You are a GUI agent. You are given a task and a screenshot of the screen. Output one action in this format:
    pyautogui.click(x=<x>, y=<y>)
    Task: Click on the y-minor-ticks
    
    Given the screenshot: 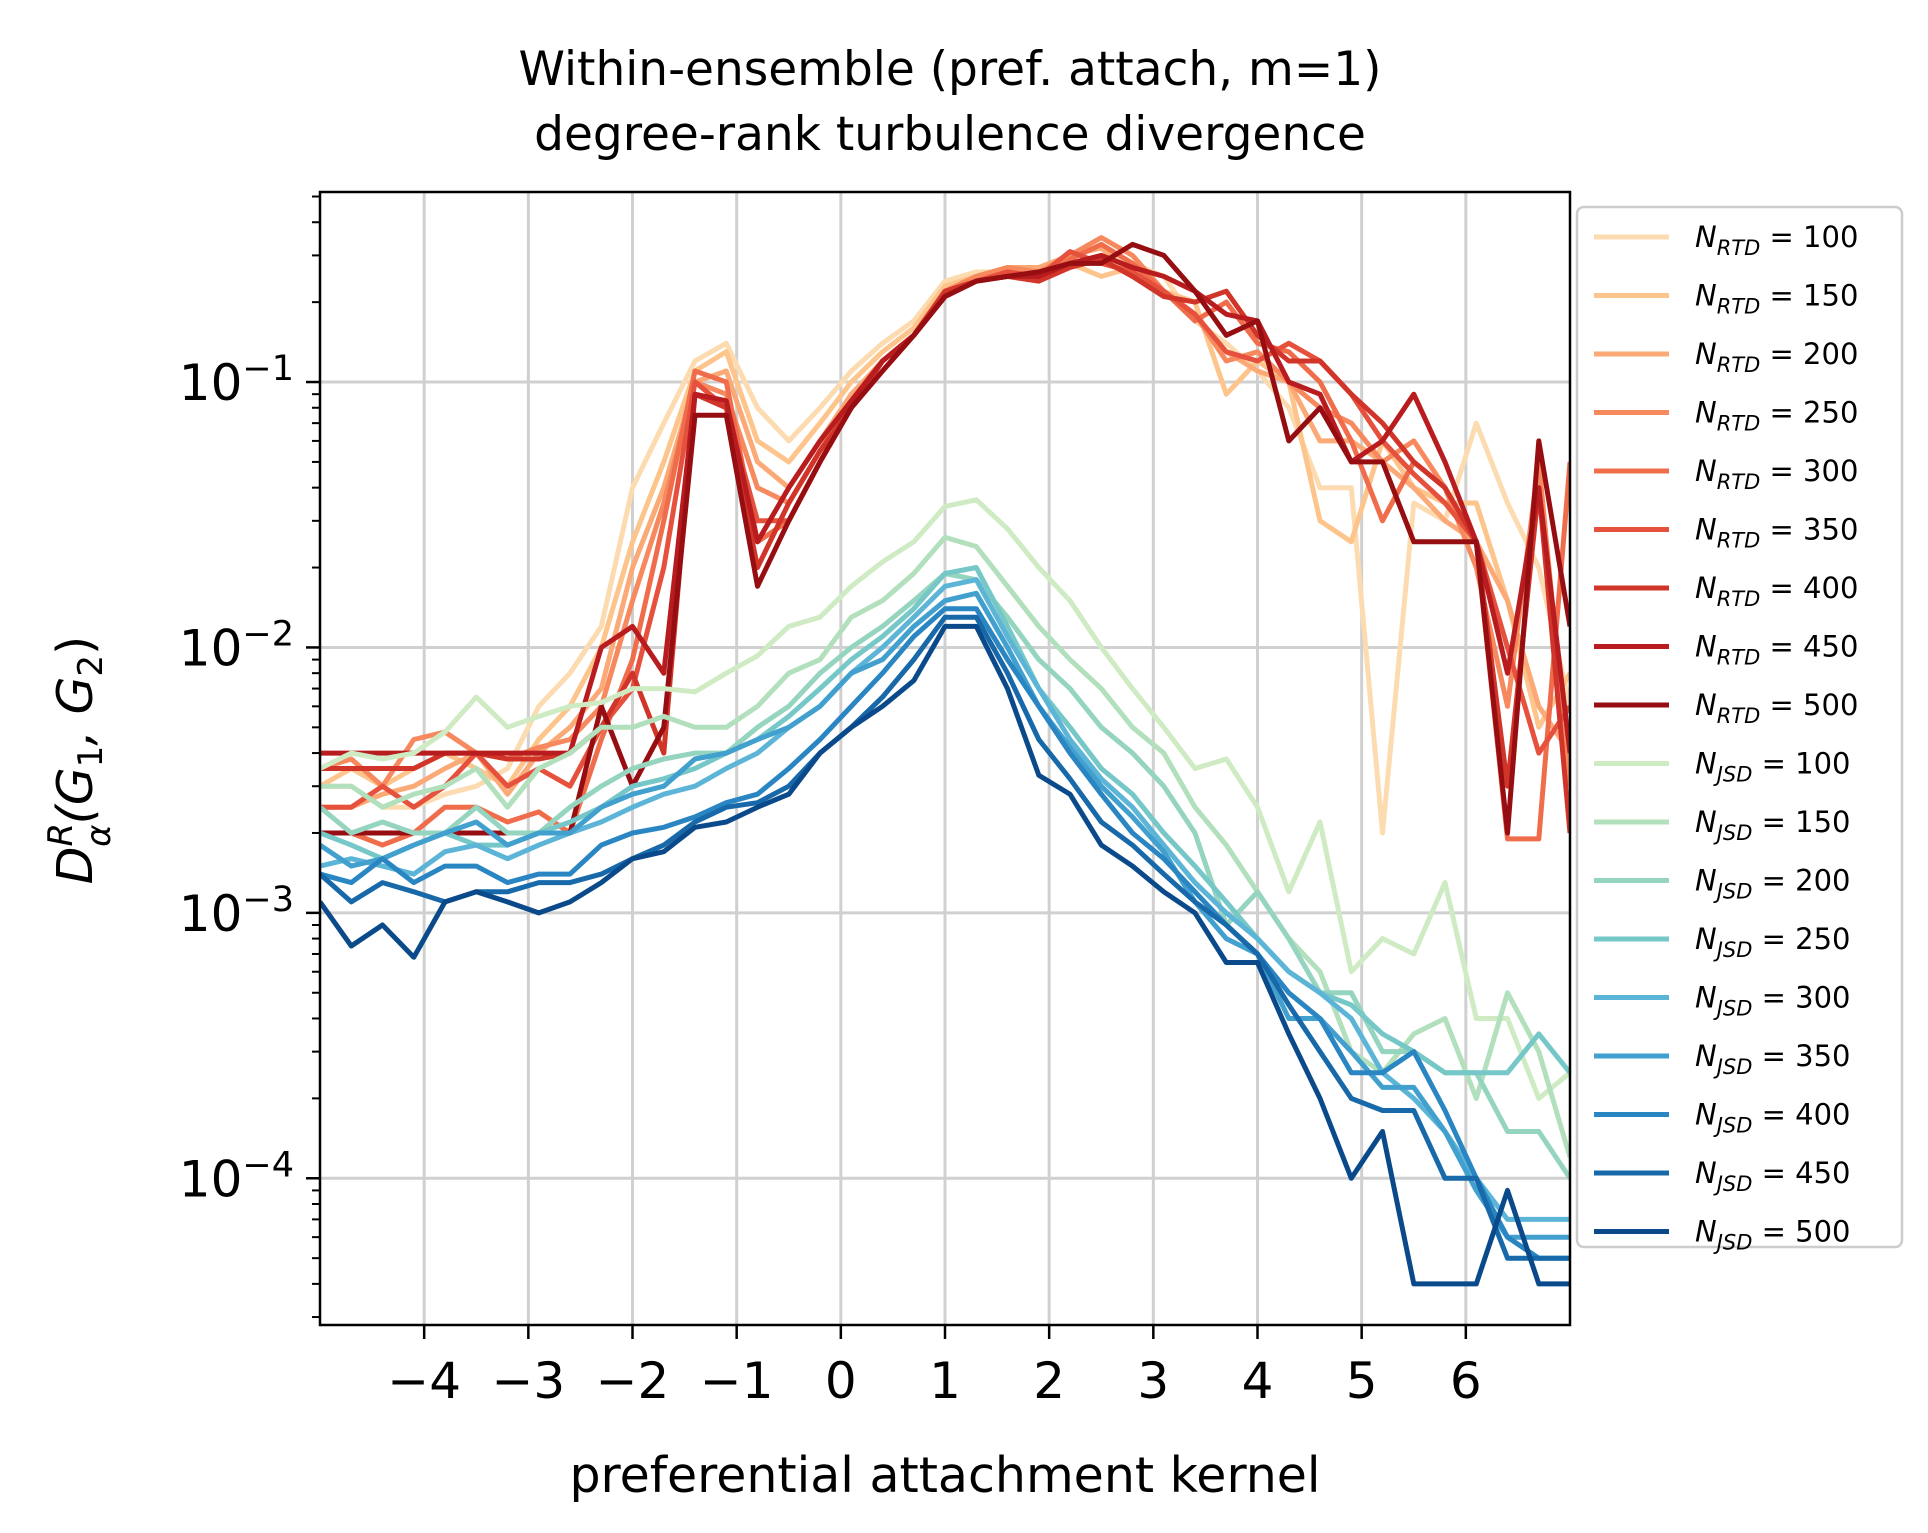 What is the action you would take?
    pyautogui.click(x=316, y=757)
    